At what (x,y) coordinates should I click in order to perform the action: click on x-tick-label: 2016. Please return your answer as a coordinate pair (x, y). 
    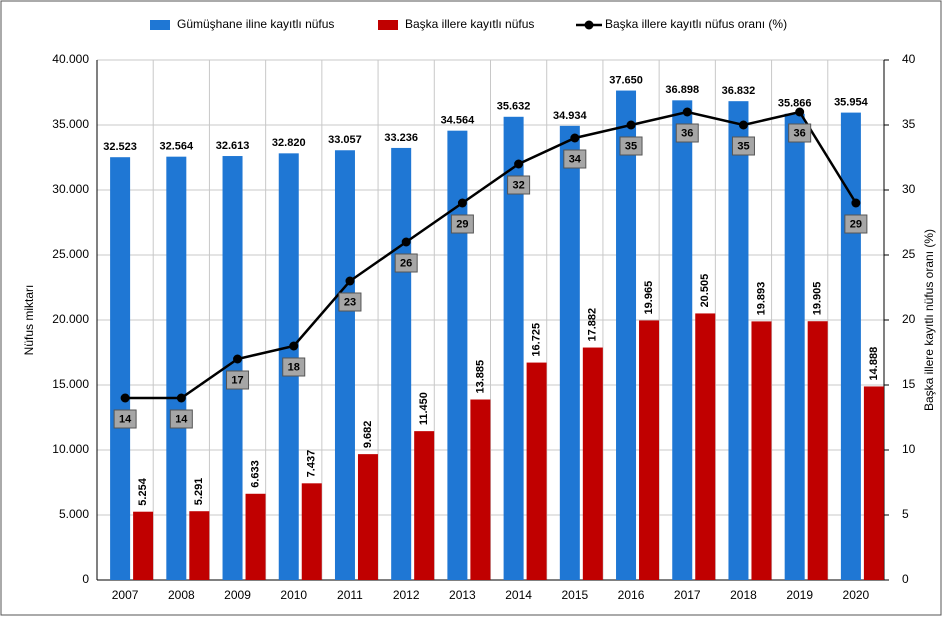
    Looking at the image, I should click on (631, 595).